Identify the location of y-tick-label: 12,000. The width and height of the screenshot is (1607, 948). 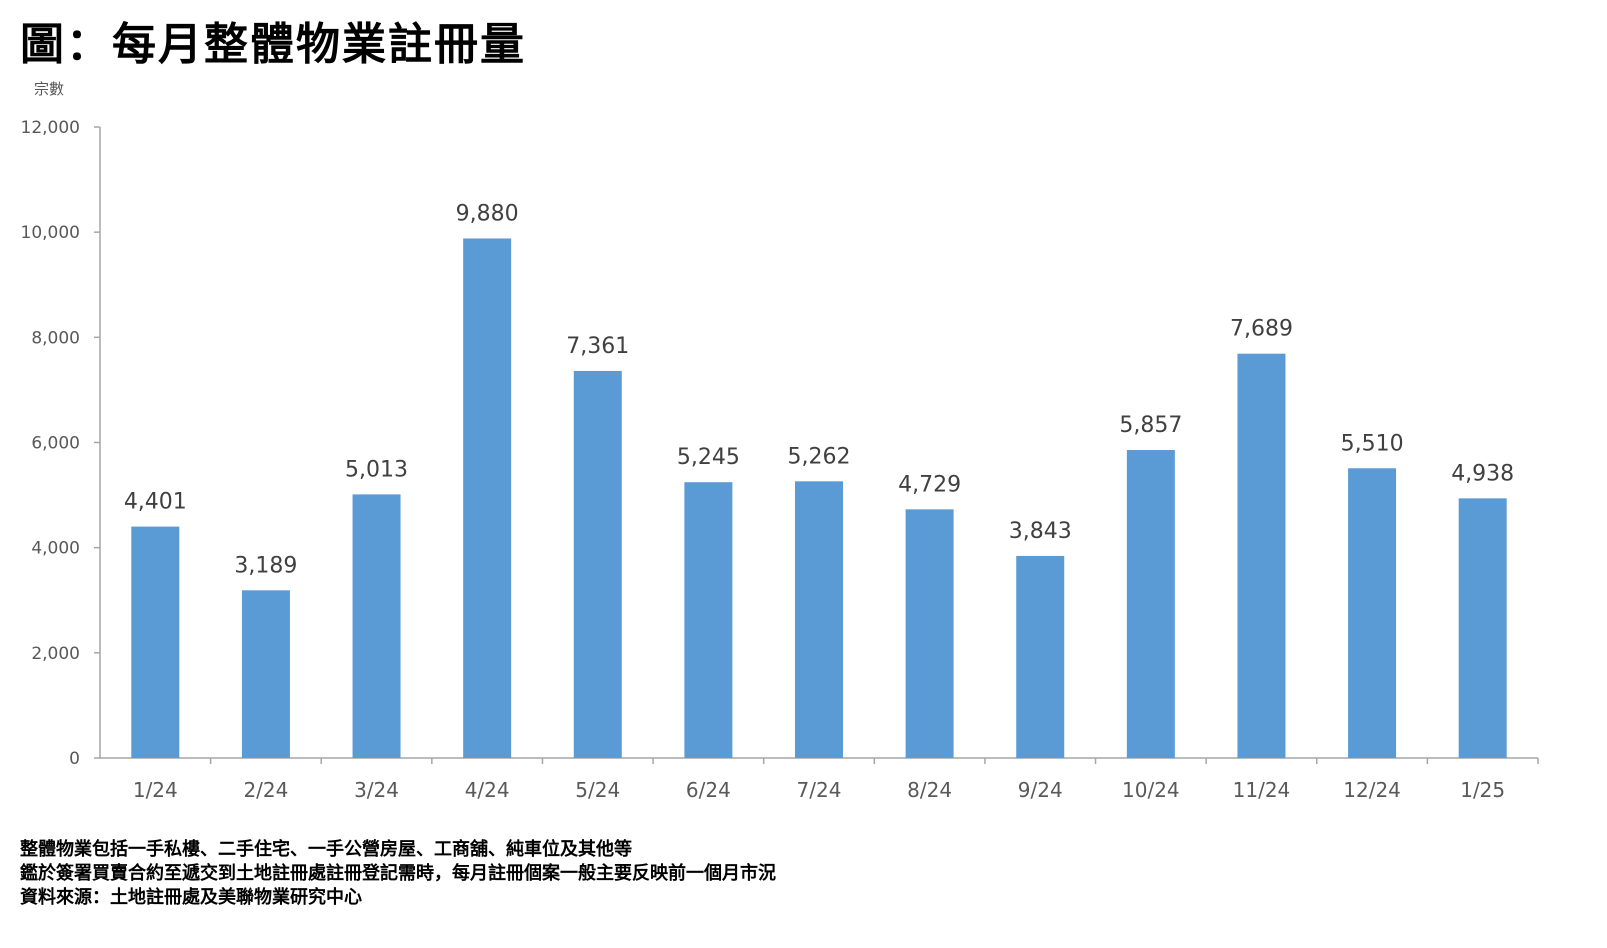
(50, 128).